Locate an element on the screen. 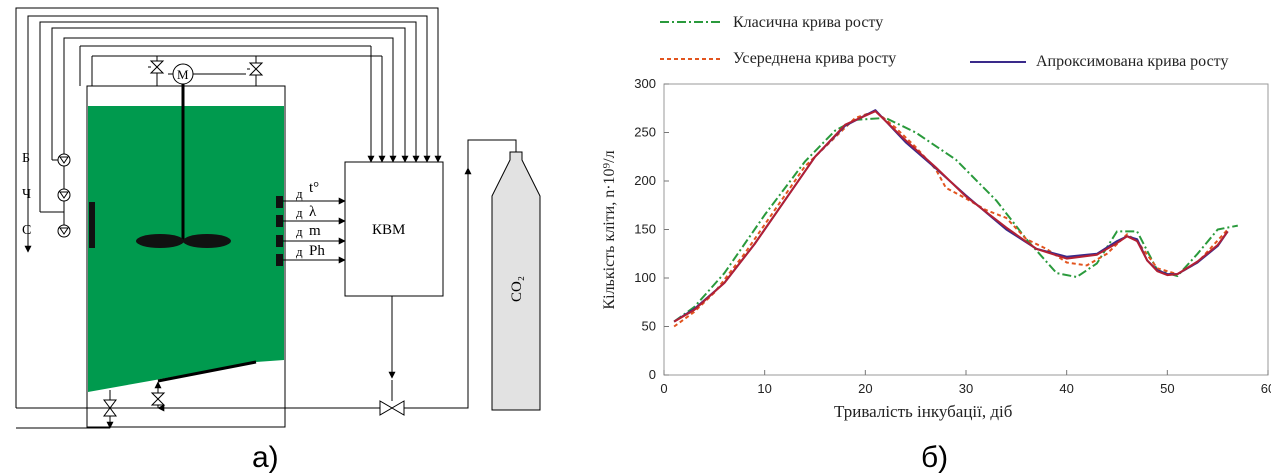 This screenshot has height=473, width=1271. x-axis-ticks: 0 10 20 30 40 50 60 is located at coordinates (965, 383).